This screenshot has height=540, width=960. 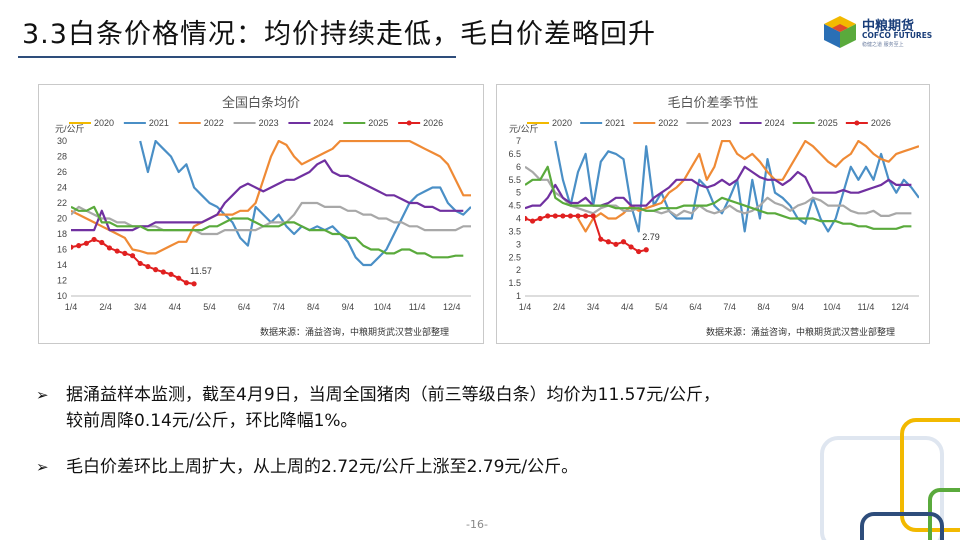 What do you see at coordinates (62, 296) in the screenshot?
I see `y-tick-label: 10` at bounding box center [62, 296].